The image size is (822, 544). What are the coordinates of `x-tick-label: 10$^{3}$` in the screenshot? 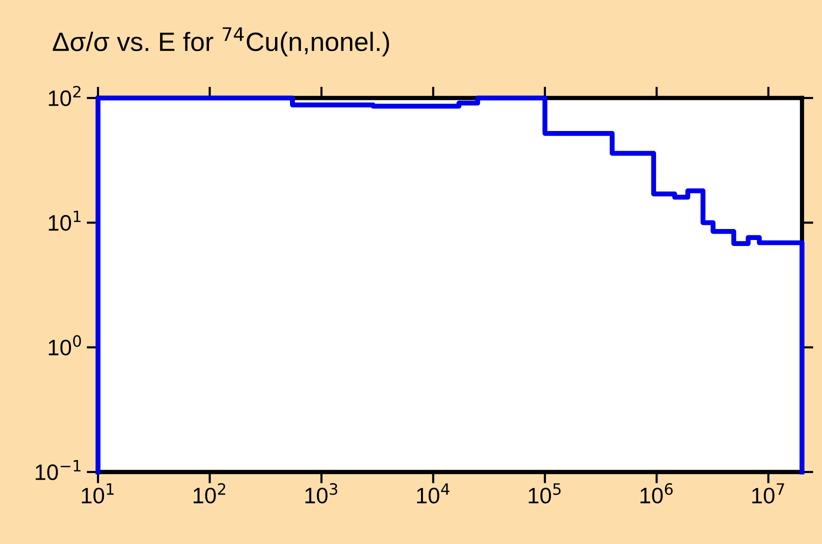 It's located at (321, 493).